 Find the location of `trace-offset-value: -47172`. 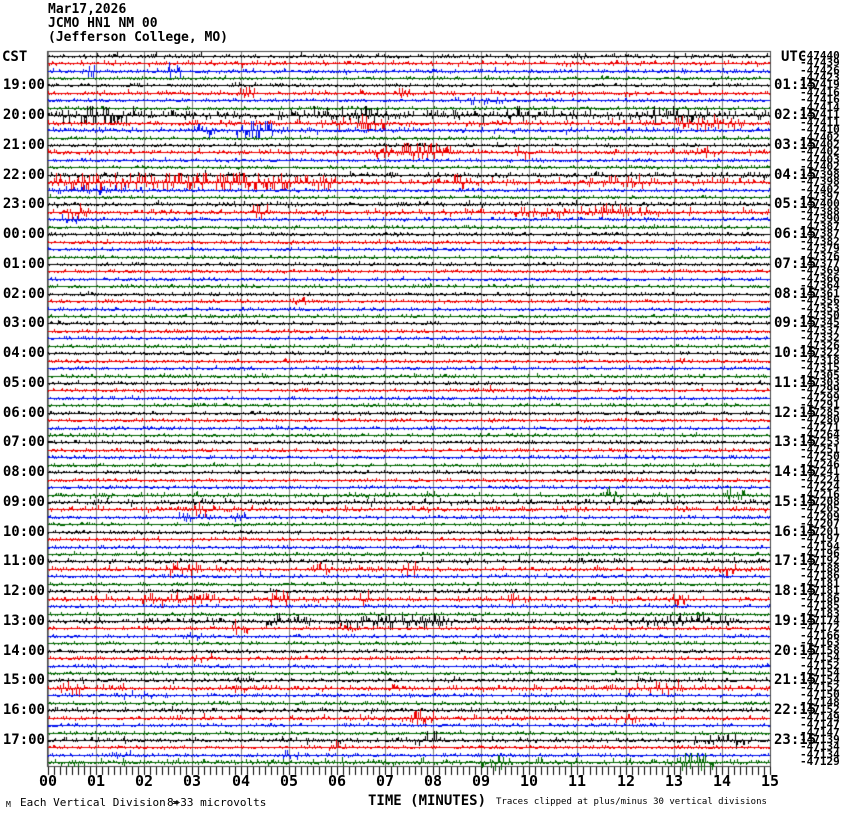

trace-offset-value: -47172 is located at coordinates (820, 627).